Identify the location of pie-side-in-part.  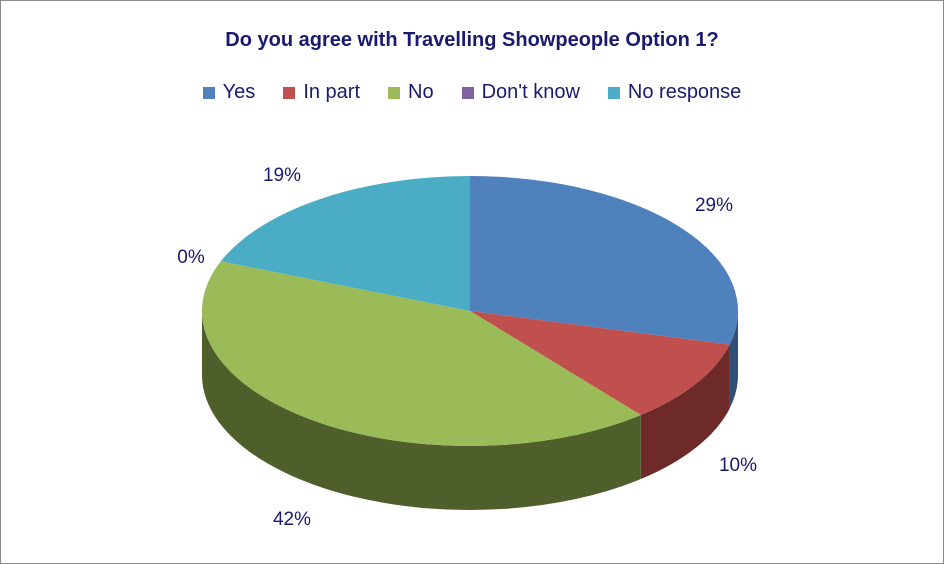
(685, 412).